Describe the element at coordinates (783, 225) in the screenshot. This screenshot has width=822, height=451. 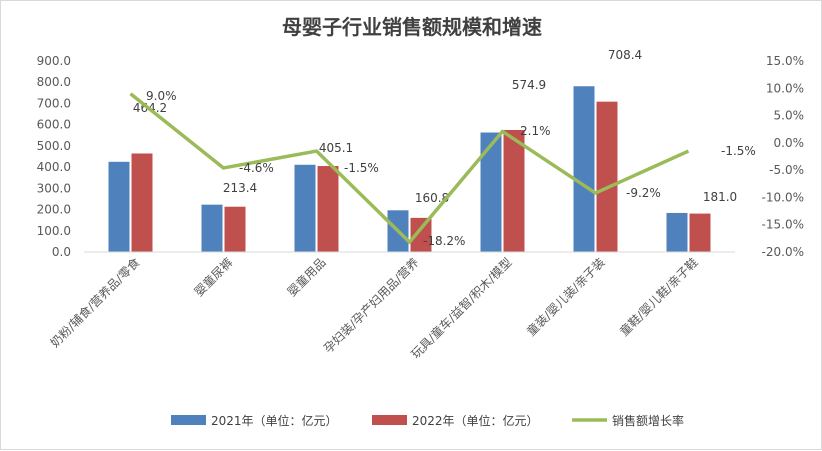
I see `right-axis-tick-label: -15.0%` at that location.